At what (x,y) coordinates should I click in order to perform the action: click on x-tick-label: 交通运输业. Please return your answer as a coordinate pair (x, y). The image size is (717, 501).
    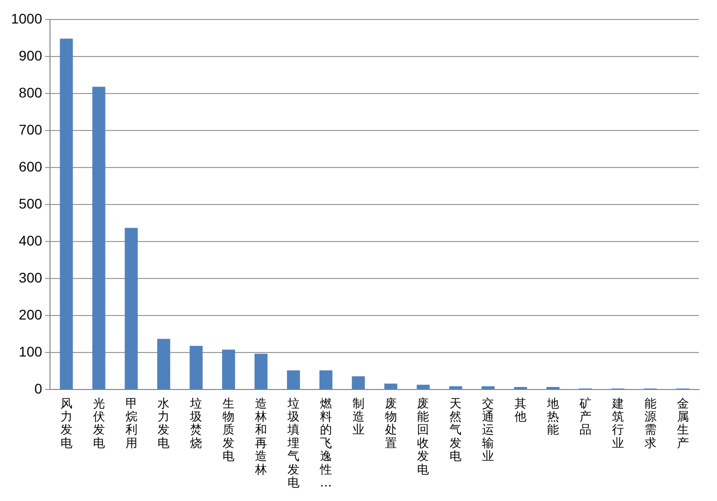
    Looking at the image, I should click on (488, 430).